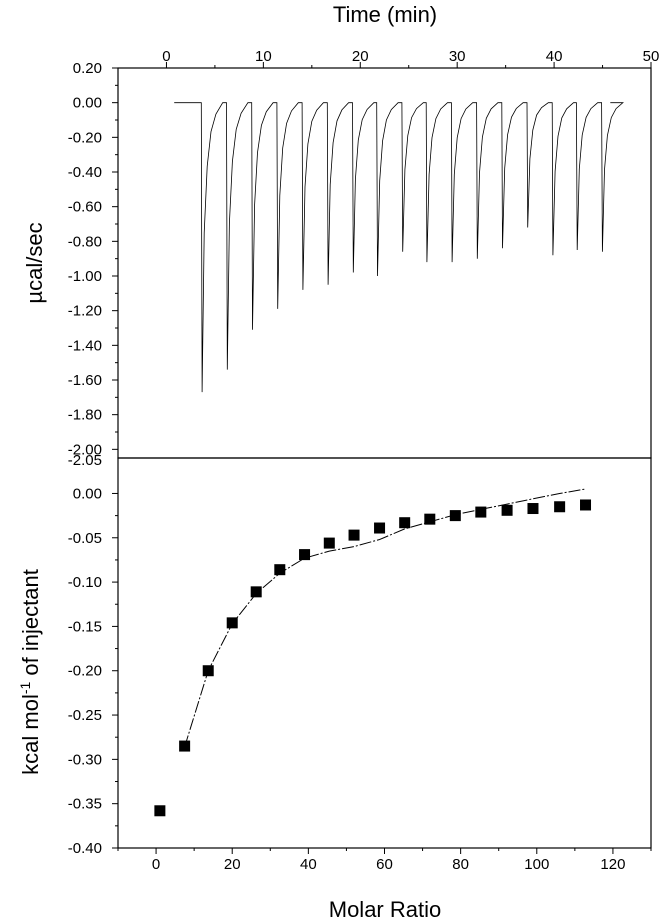  What do you see at coordinates (85, 207) in the screenshot?
I see `heat-rate-tick-label: -0.60` at bounding box center [85, 207].